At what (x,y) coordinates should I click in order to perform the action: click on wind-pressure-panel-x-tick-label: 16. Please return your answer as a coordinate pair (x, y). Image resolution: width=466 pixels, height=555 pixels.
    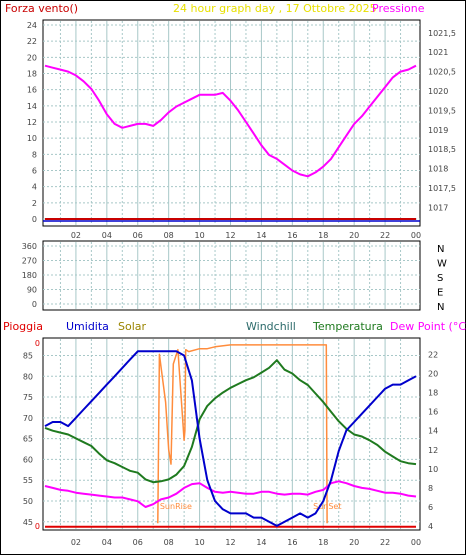
    Looking at the image, I should click on (292, 235).